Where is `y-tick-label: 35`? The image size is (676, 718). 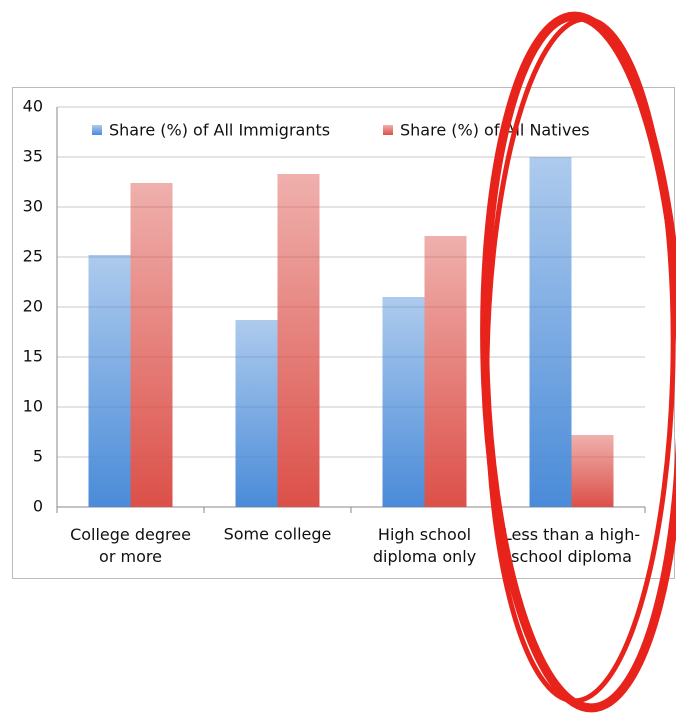
y-tick-label: 35 is located at coordinates (33, 156).